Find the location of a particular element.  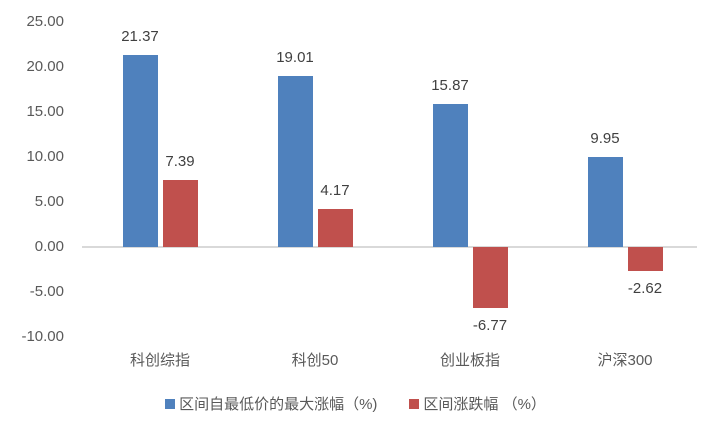

legend-swatch-blue is located at coordinates (170, 403).